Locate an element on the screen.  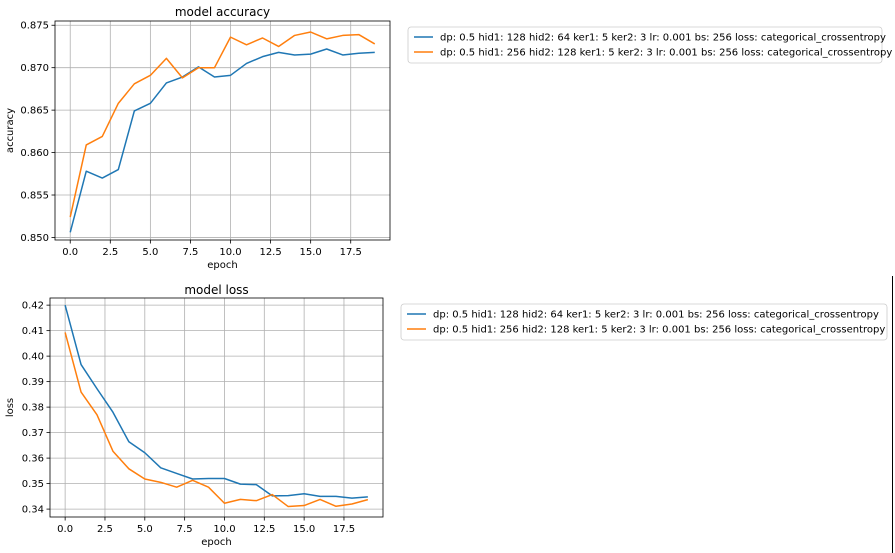
y-tick-label: 0.855 is located at coordinates (34, 196).